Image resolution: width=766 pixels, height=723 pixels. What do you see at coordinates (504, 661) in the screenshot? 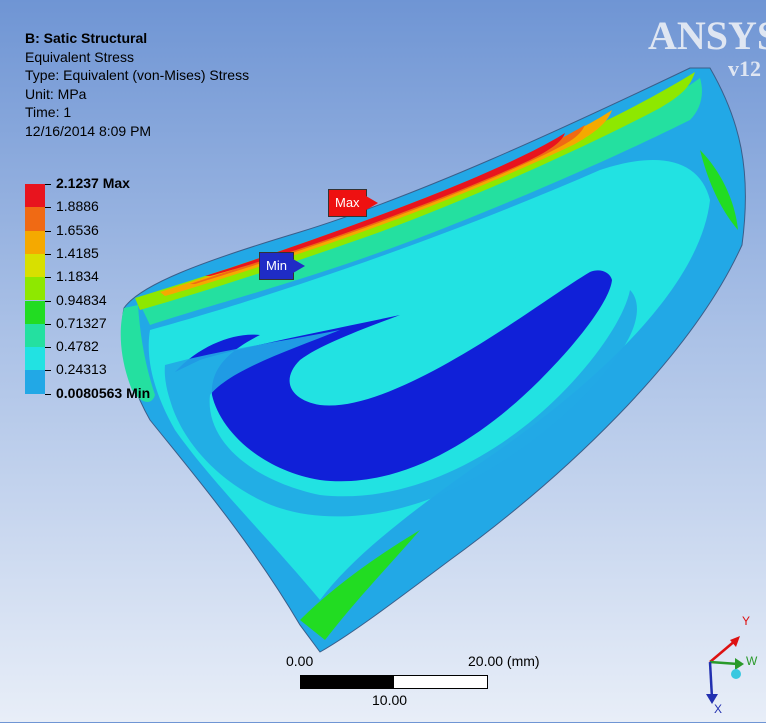
I see `scale-end-label: 20.00 (mm)` at bounding box center [504, 661].